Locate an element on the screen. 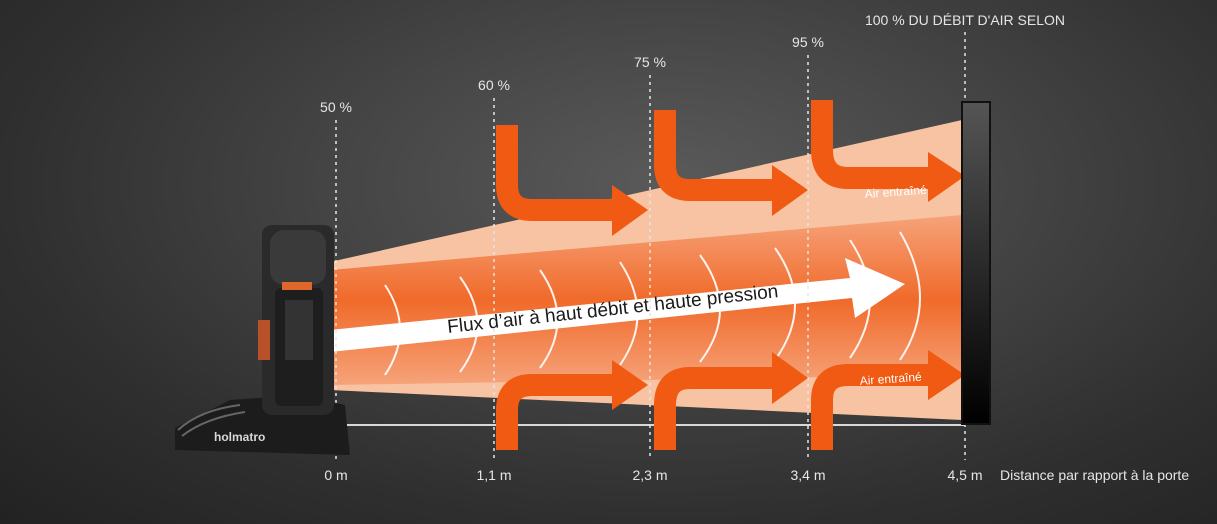  fan-device is located at coordinates (262, 340).